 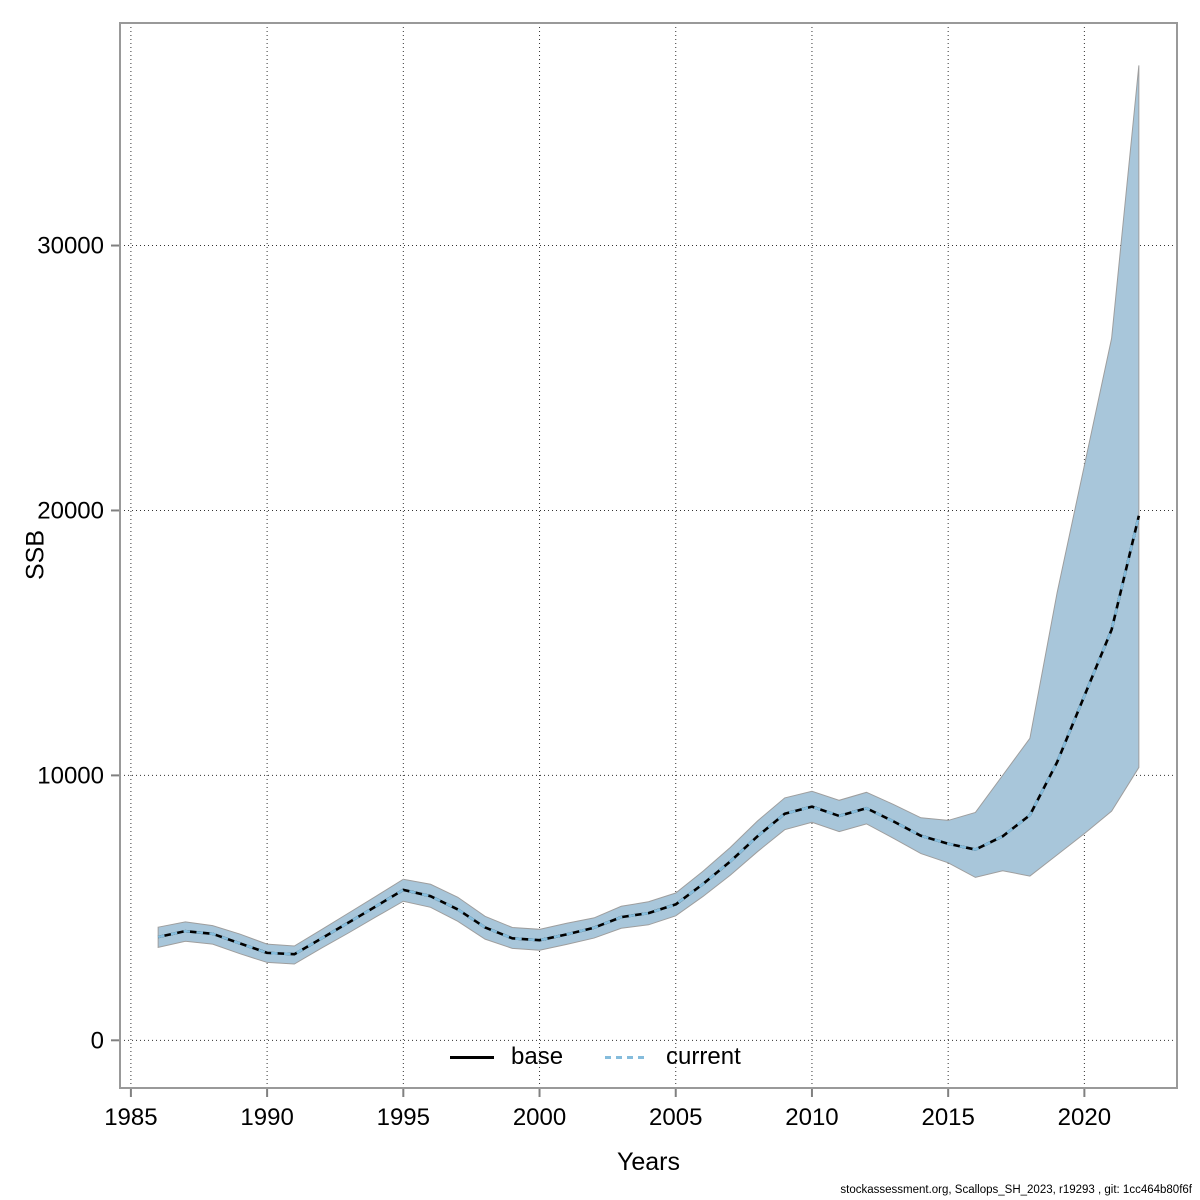 What do you see at coordinates (130, 1117) in the screenshot?
I see `x-tick-label-1985: 1985` at bounding box center [130, 1117].